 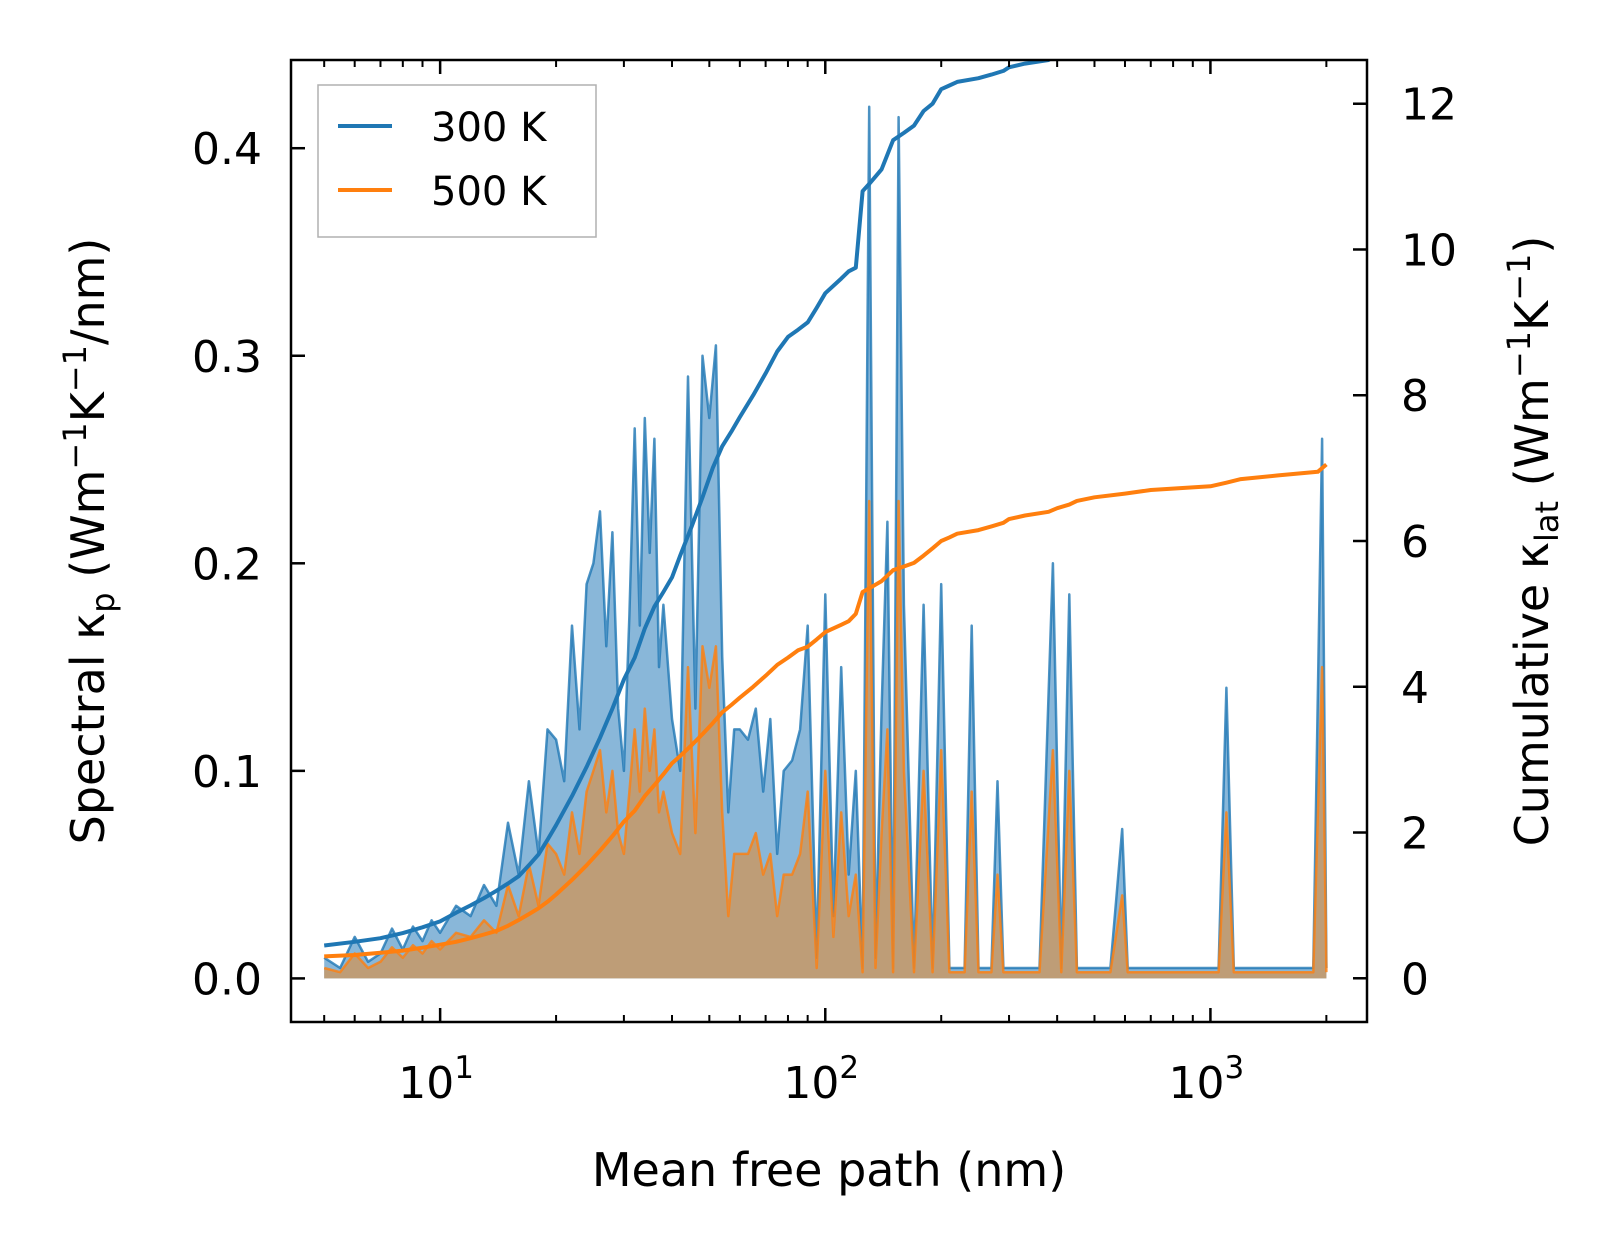 What do you see at coordinates (1415, 396) in the screenshot?
I see `y-right-tick-label: 8` at bounding box center [1415, 396].